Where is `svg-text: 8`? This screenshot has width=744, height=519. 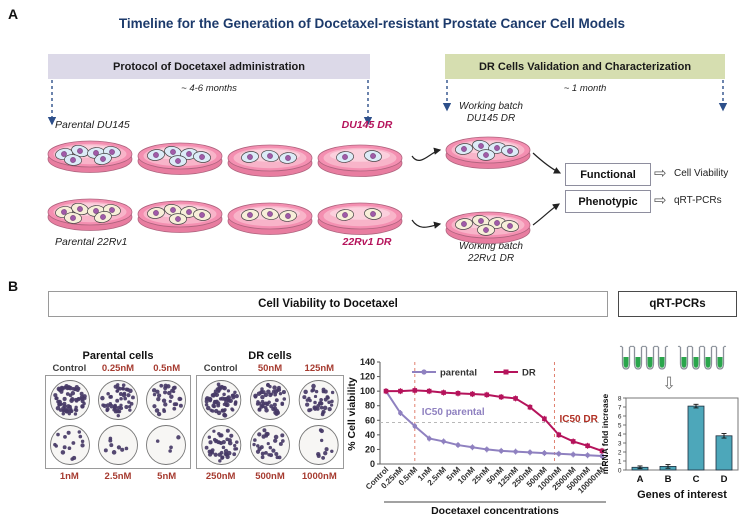
svg-text: 8 is located at coordinates (620, 398).